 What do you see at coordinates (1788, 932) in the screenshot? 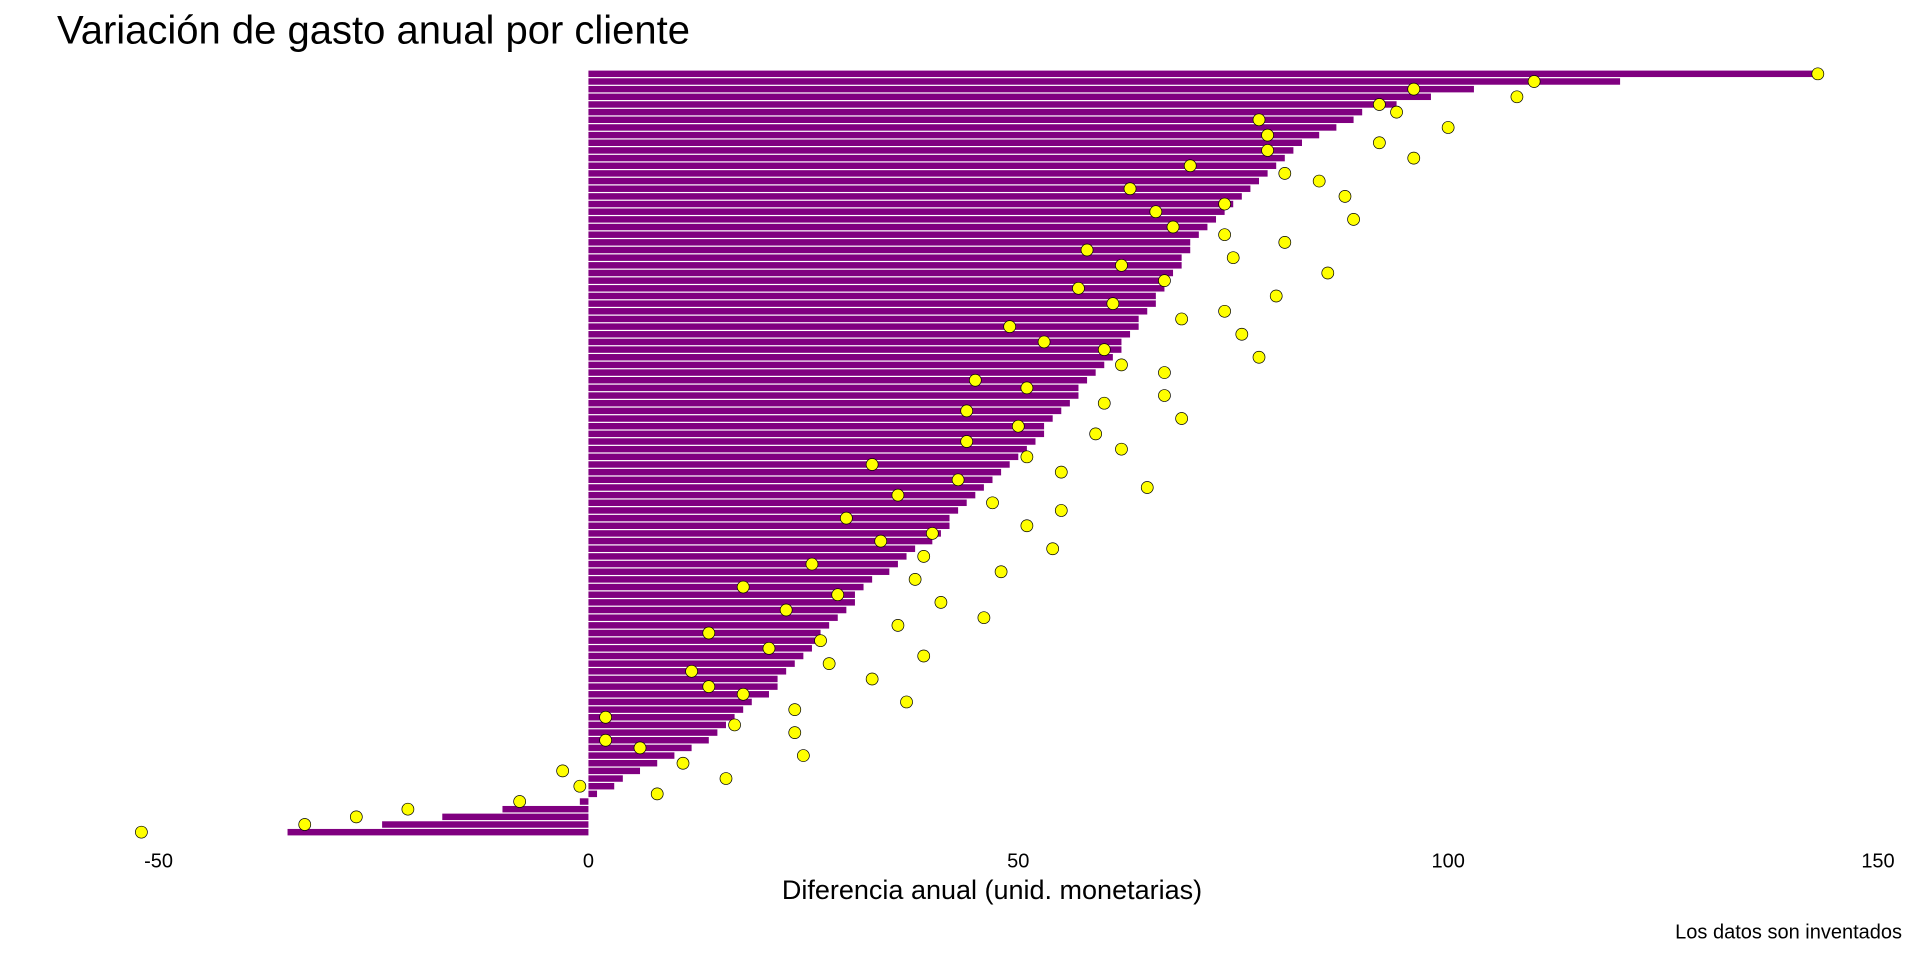
I see `caption: Los datos son inventados` at bounding box center [1788, 932].